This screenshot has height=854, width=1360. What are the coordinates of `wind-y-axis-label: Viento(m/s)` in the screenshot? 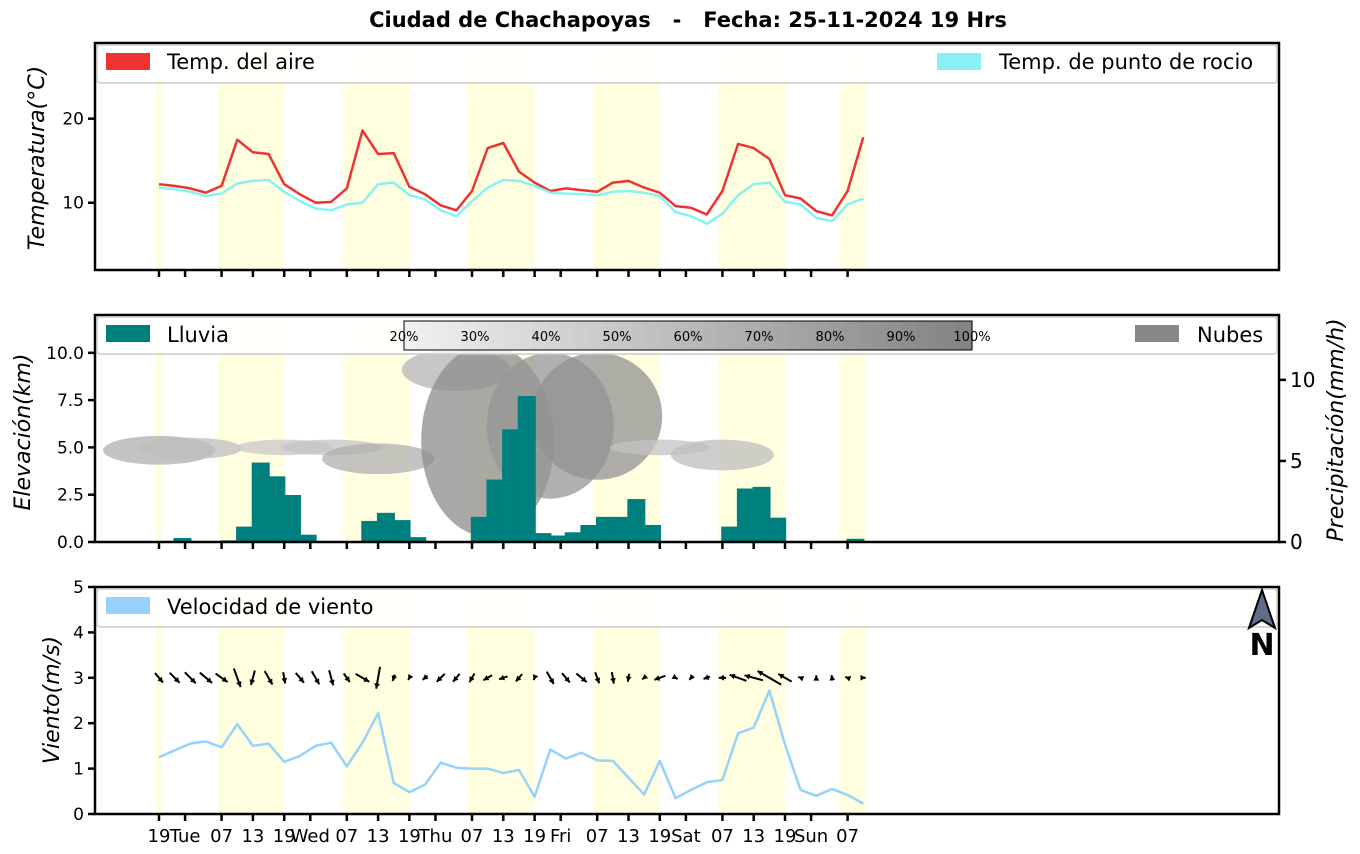 It's located at (52, 700).